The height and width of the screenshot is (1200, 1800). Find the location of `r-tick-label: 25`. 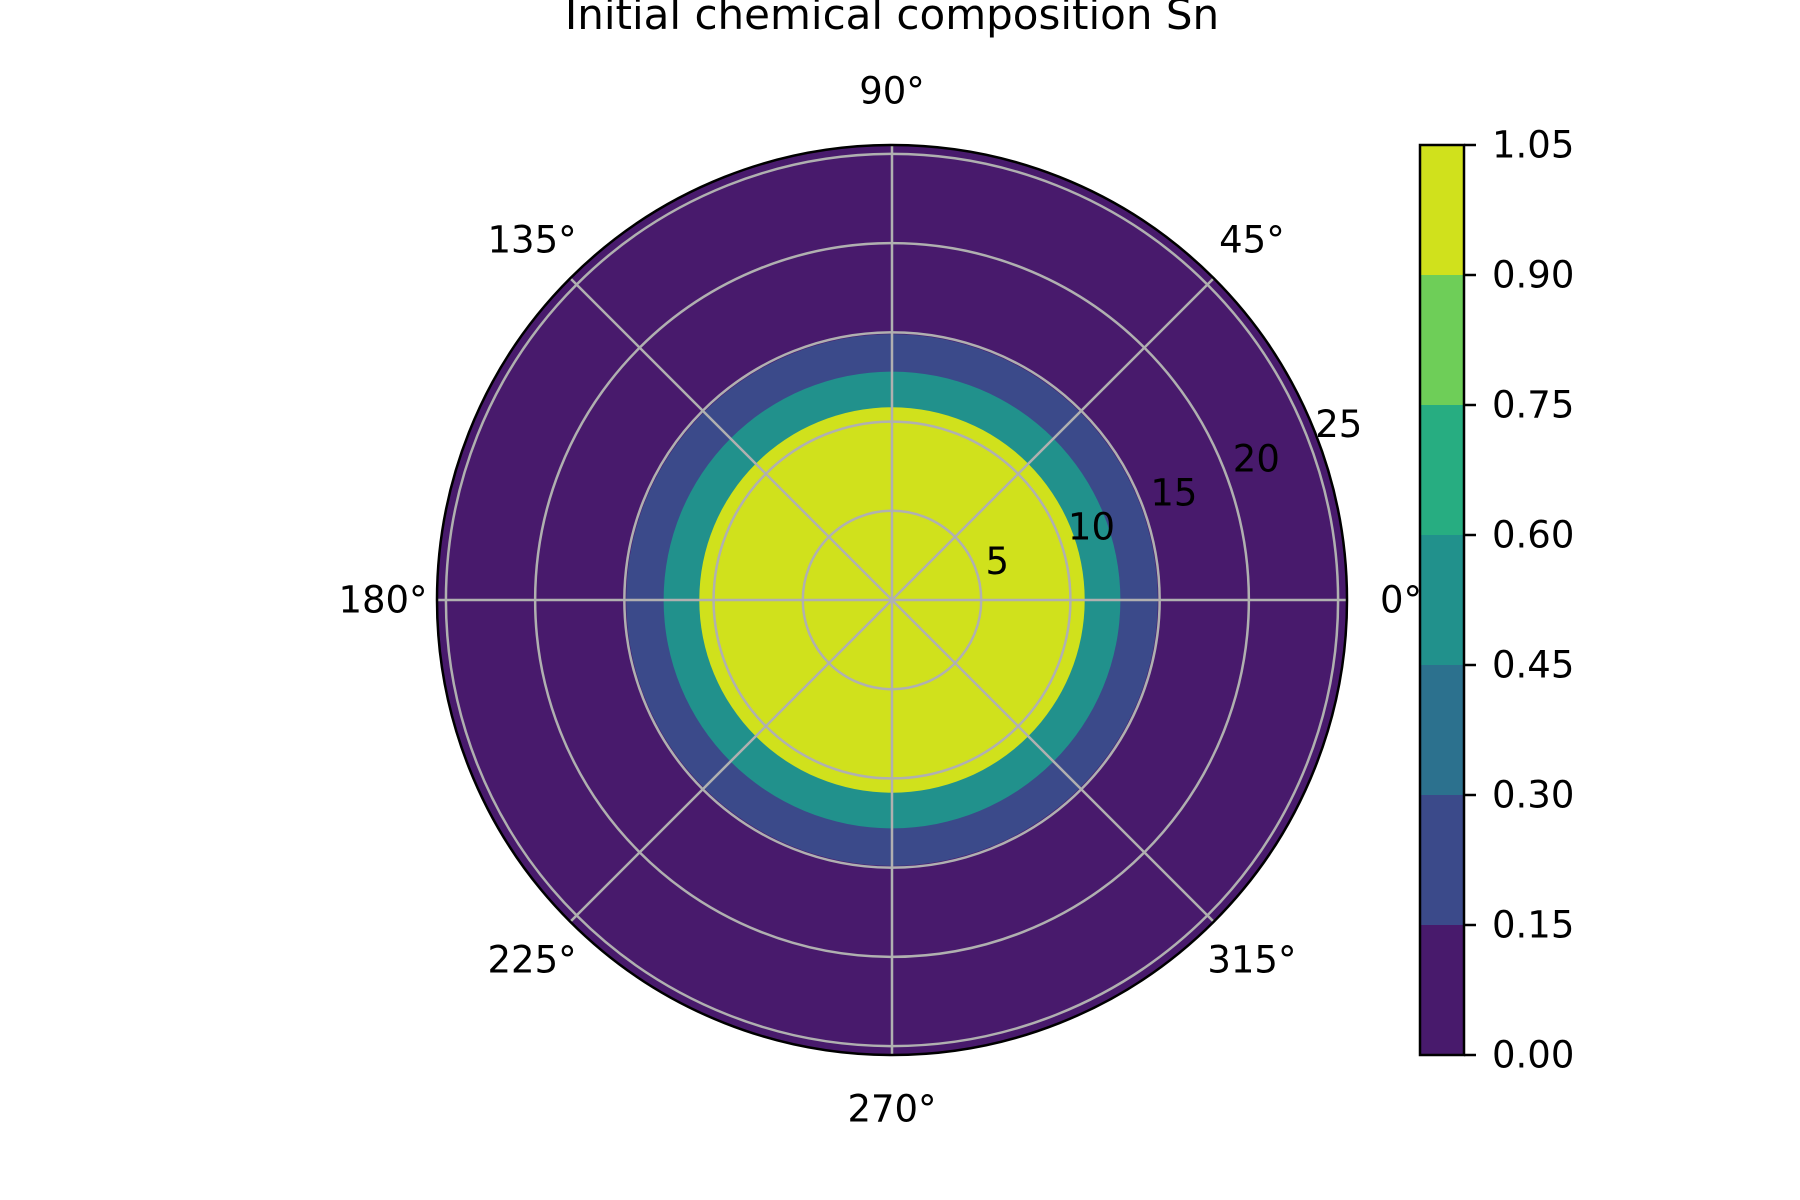

r-tick-label: 25 is located at coordinates (1338, 424).